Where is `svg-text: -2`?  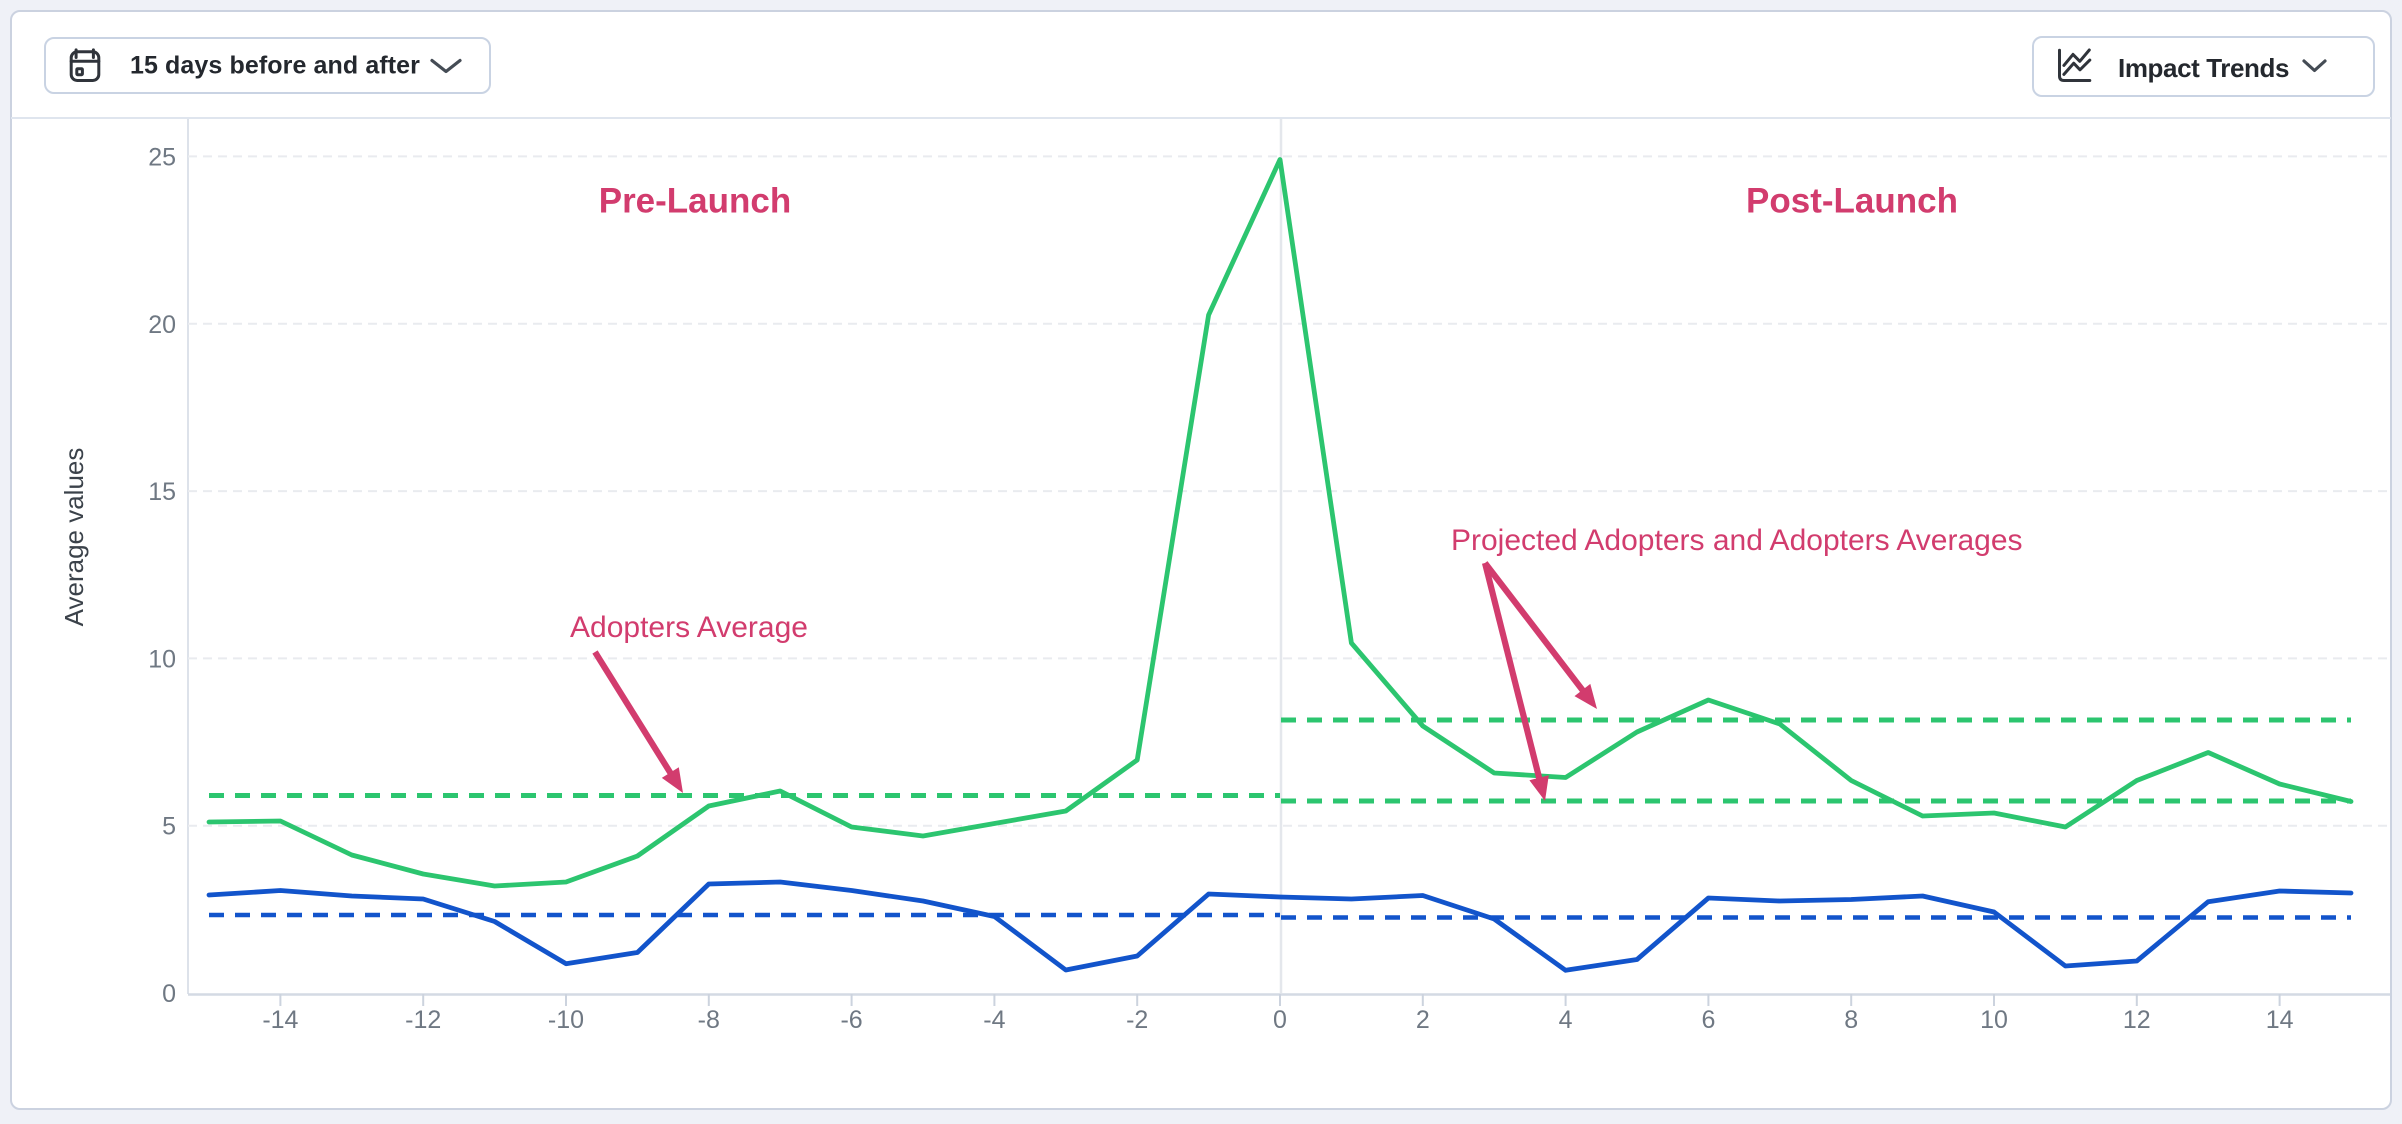 svg-text: -2 is located at coordinates (1137, 1020).